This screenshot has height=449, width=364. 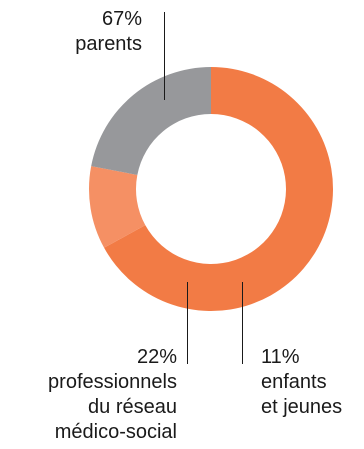 I want to click on category-label-professionnels-line-3: médico-social, so click(x=115, y=432).